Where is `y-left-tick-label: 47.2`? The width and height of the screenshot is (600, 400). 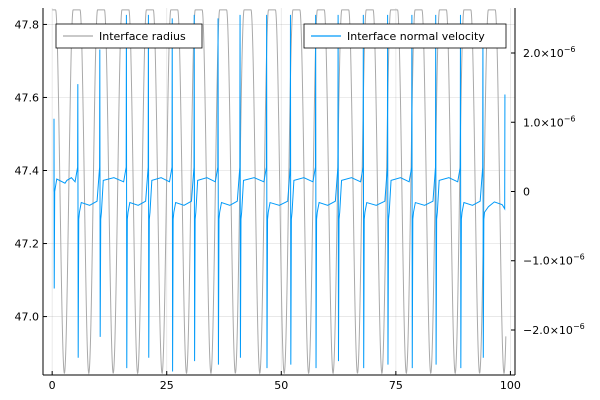
y-left-tick-label: 47.2 is located at coordinates (27, 244).